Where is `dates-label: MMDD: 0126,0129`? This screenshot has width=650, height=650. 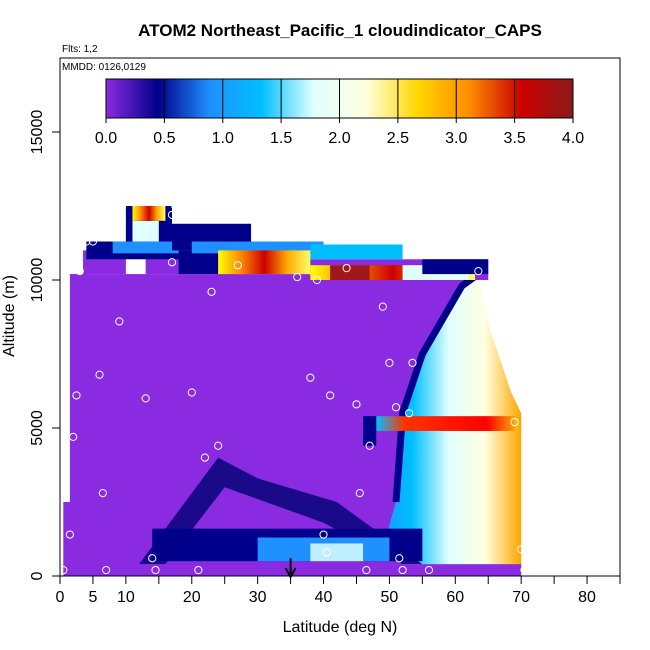 dates-label: MMDD: 0126,0129 is located at coordinates (104, 67).